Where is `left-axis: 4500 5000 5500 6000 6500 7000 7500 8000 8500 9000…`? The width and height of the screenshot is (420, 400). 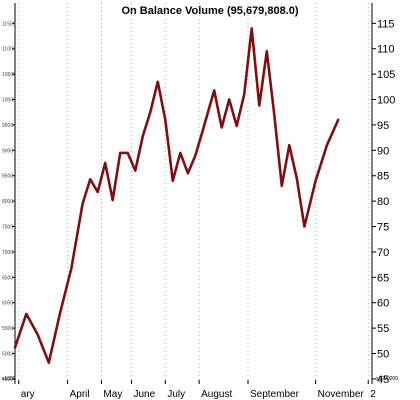
left-axis: 4500 5000 5500 6000 6500 7000 7500 8000 8500 9000… is located at coordinates (9, 202).